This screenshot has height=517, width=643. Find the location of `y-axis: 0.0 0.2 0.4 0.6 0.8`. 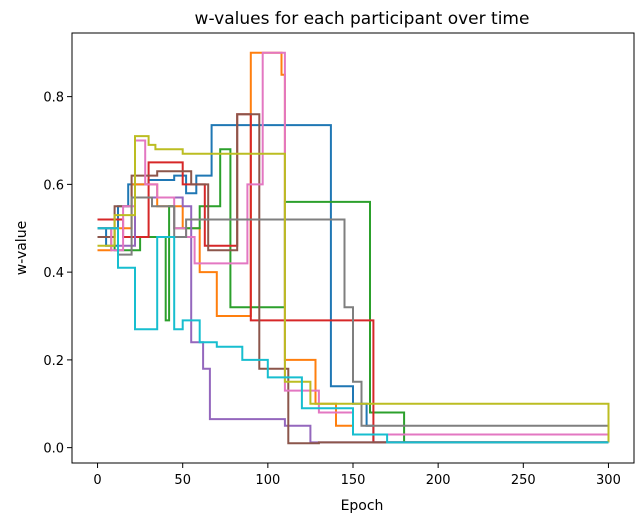

y-axis: 0.0 0.2 0.4 0.6 0.8 is located at coordinates (57, 274).